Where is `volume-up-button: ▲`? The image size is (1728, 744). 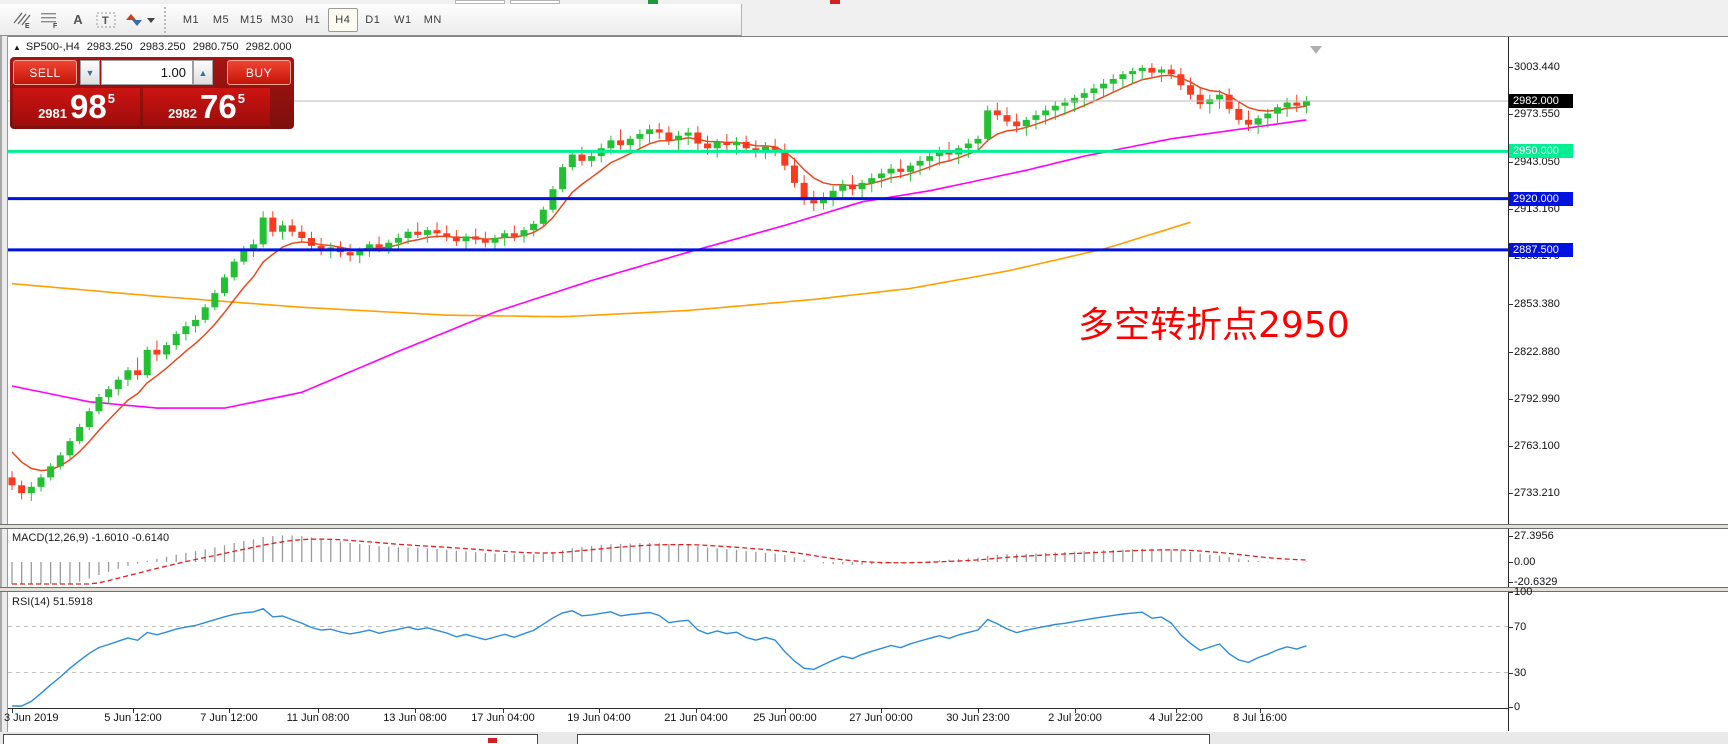 volume-up-button: ▲ is located at coordinates (203, 72).